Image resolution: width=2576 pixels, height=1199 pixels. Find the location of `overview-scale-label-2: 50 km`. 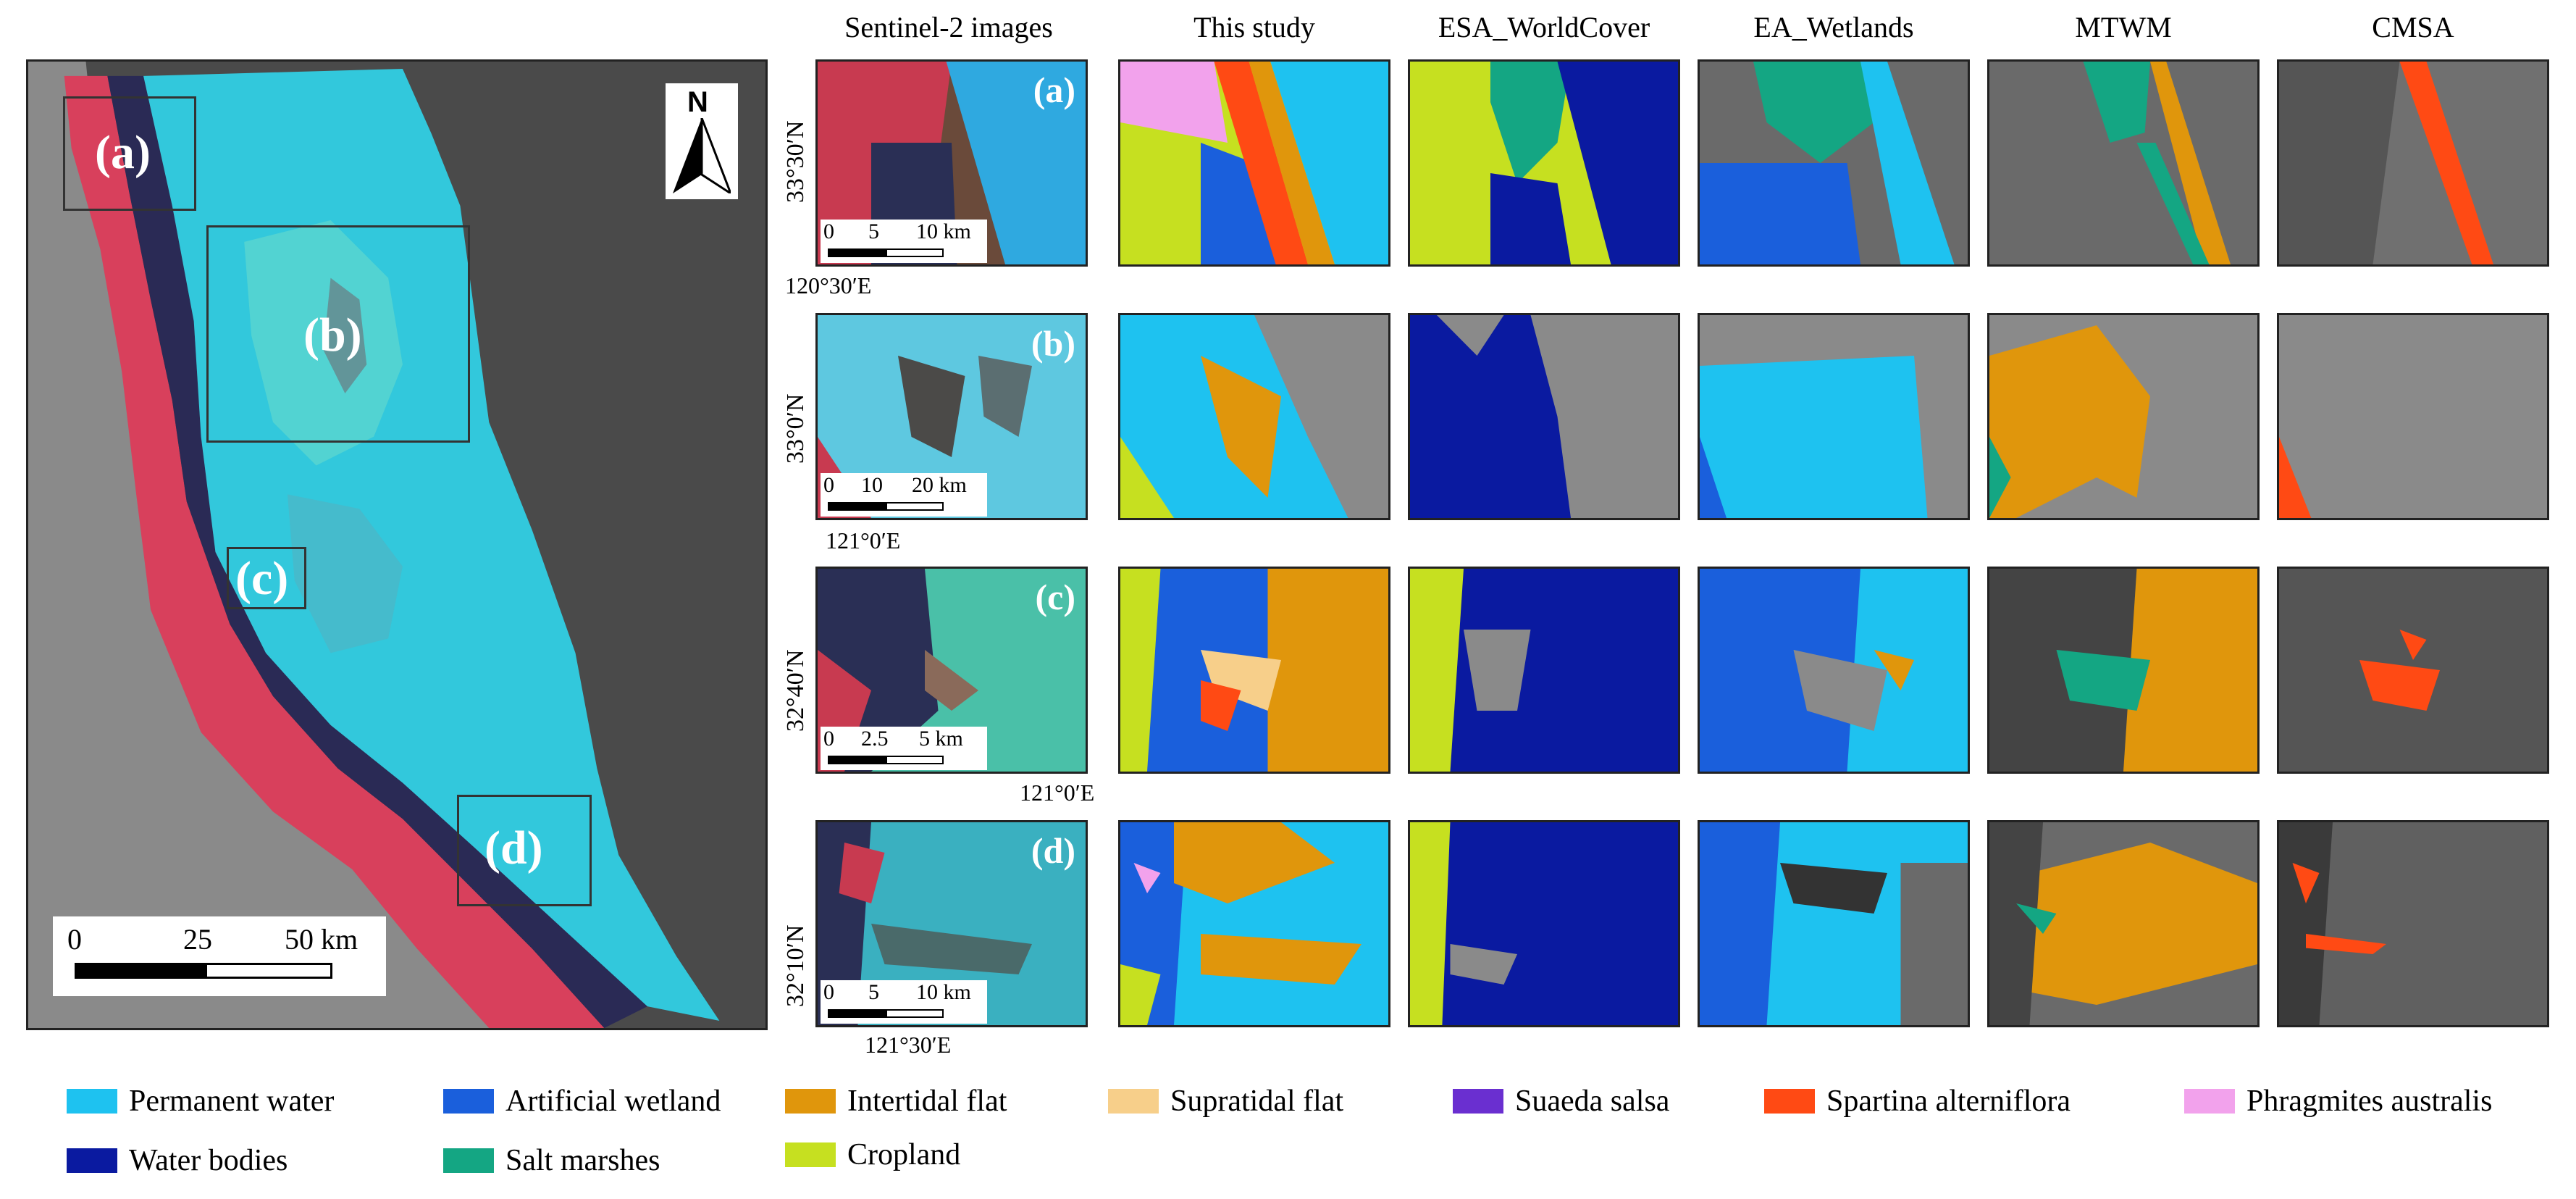

overview-scale-label-2: 50 km is located at coordinates (321, 940).